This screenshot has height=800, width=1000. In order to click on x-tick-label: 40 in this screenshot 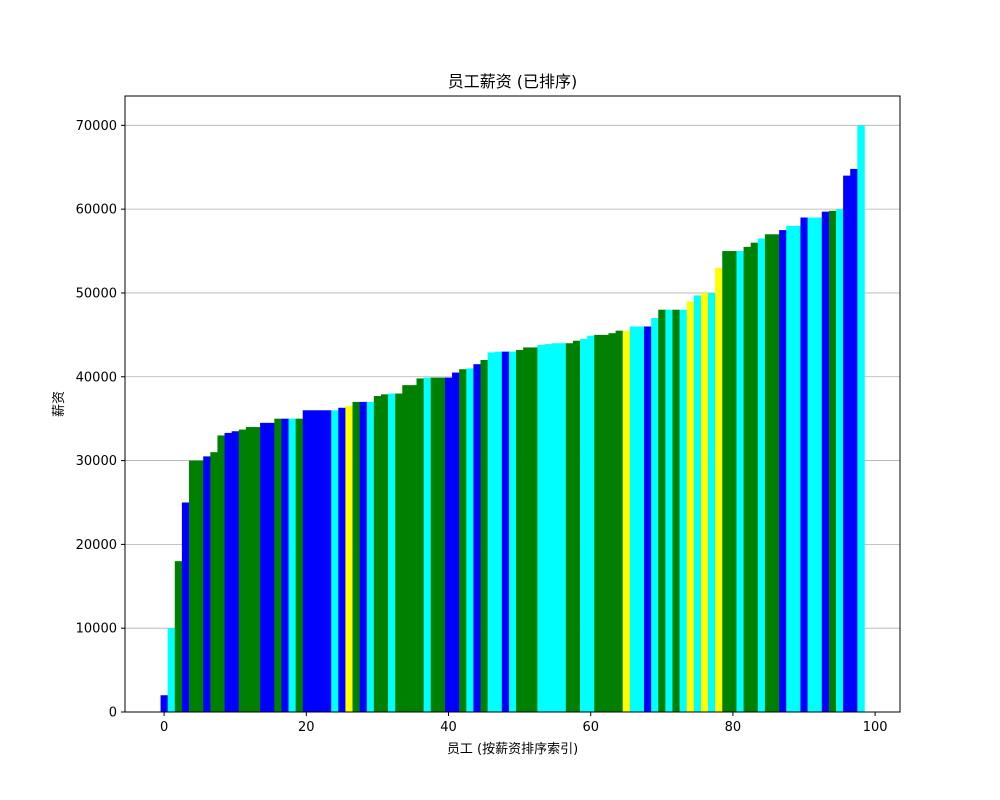, I will do `click(448, 727)`.